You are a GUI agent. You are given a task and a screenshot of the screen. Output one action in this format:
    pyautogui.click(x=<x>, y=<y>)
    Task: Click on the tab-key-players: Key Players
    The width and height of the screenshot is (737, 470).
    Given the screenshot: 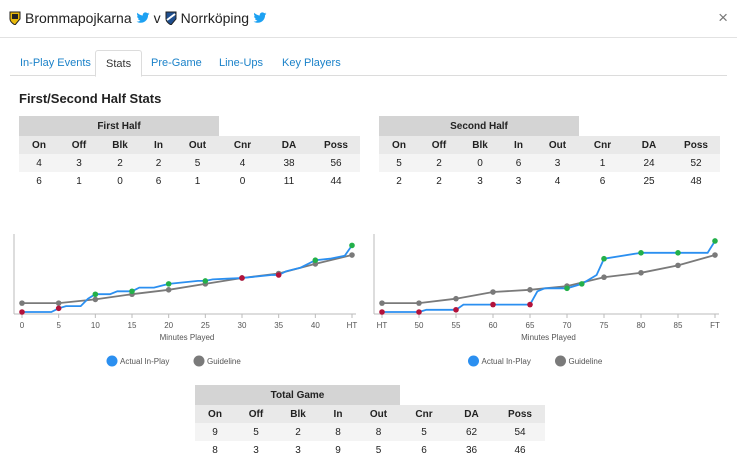 What is the action you would take?
    pyautogui.click(x=311, y=63)
    